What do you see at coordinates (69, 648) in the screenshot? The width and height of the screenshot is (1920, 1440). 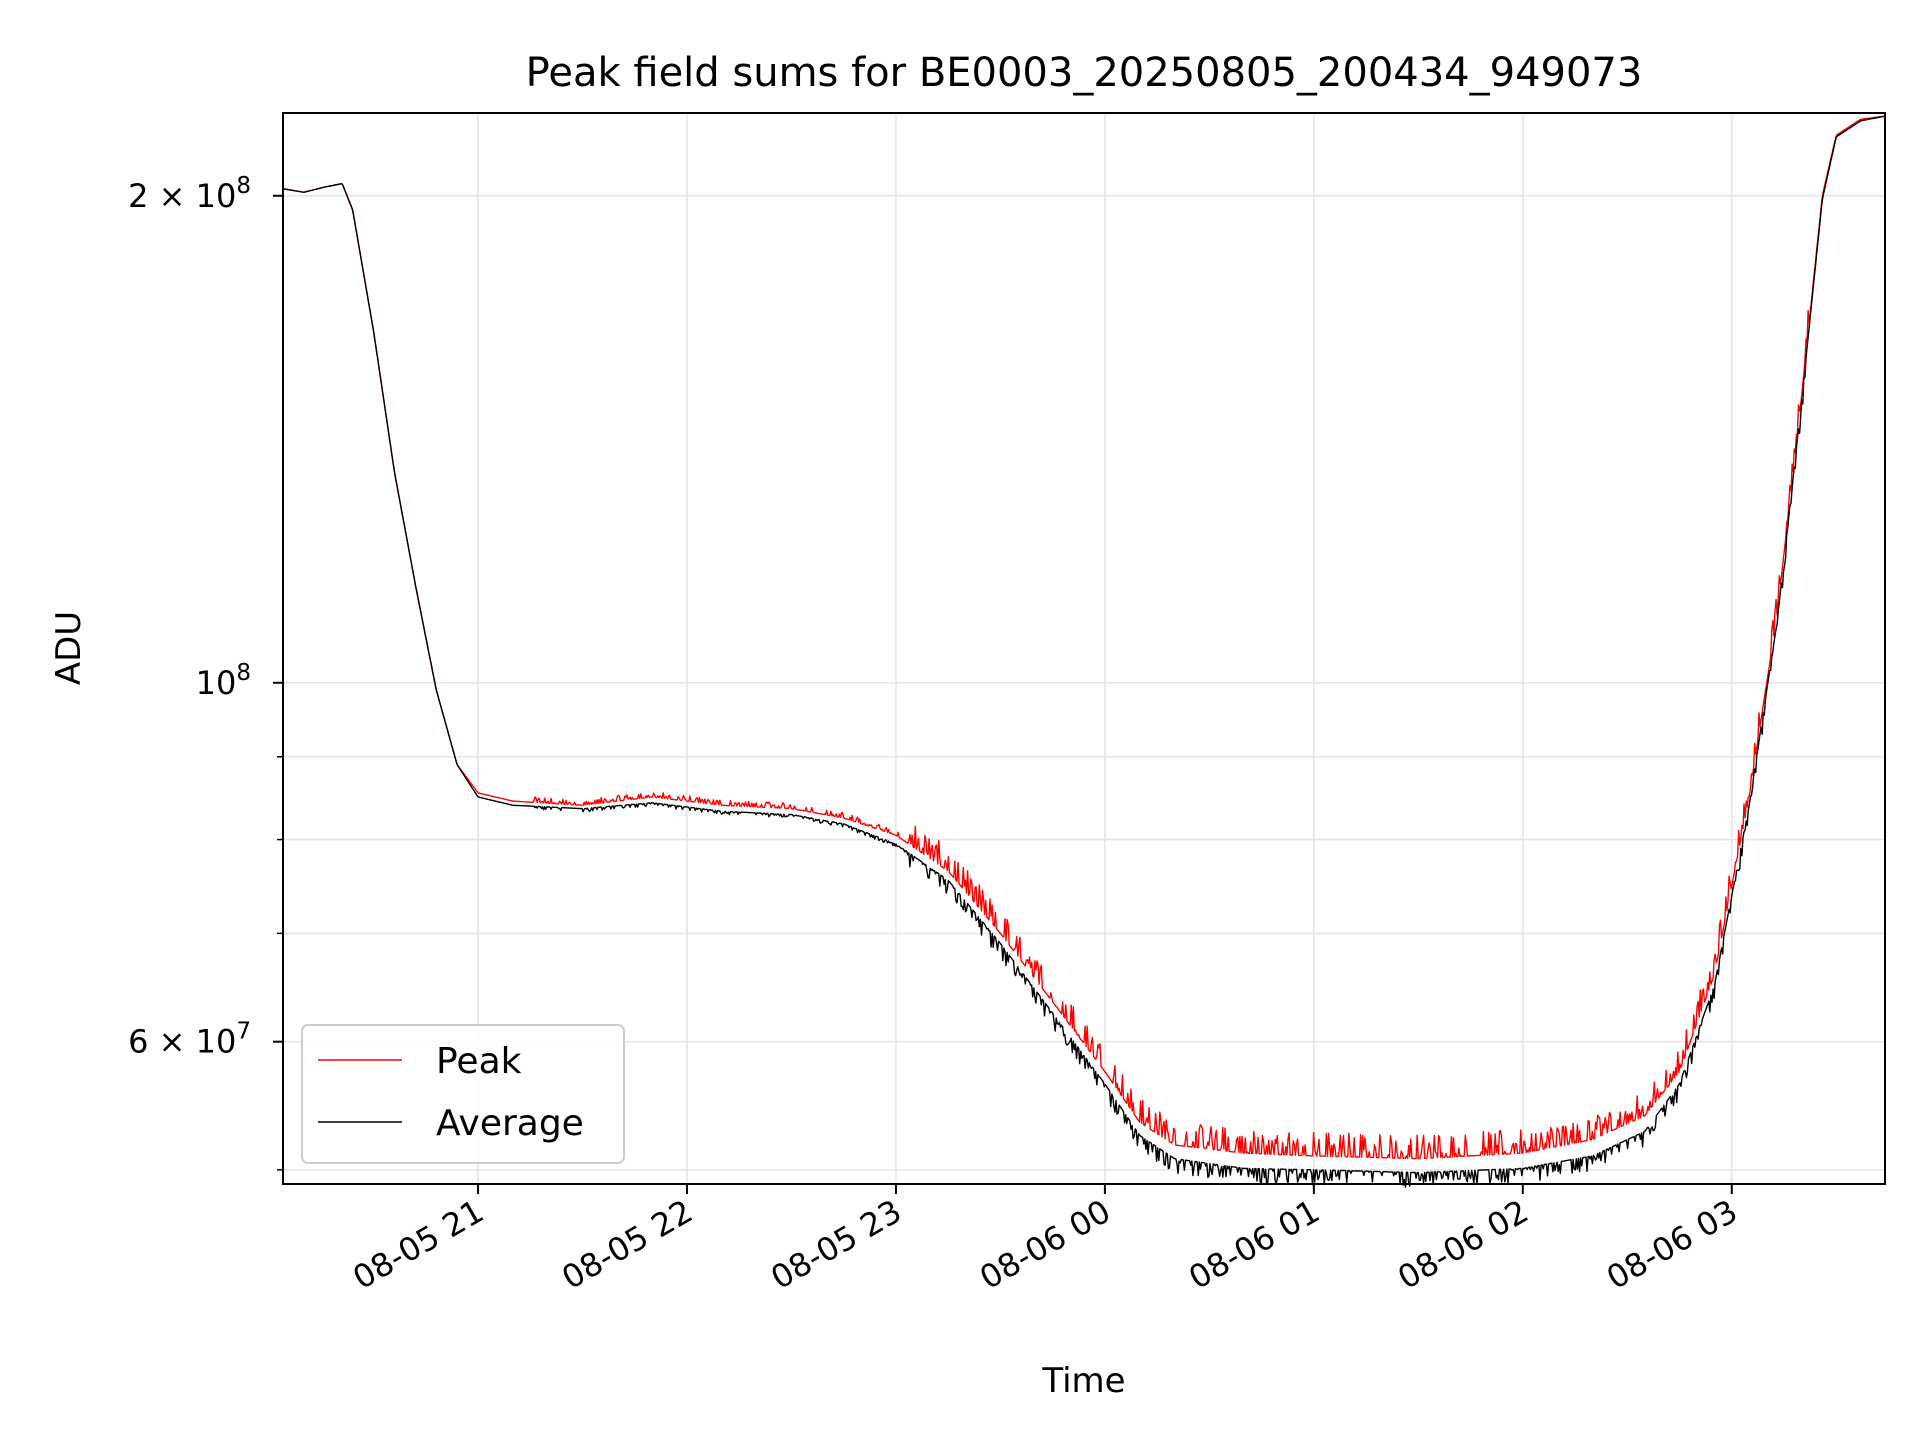 I see `y-axis-label: ADU` at bounding box center [69, 648].